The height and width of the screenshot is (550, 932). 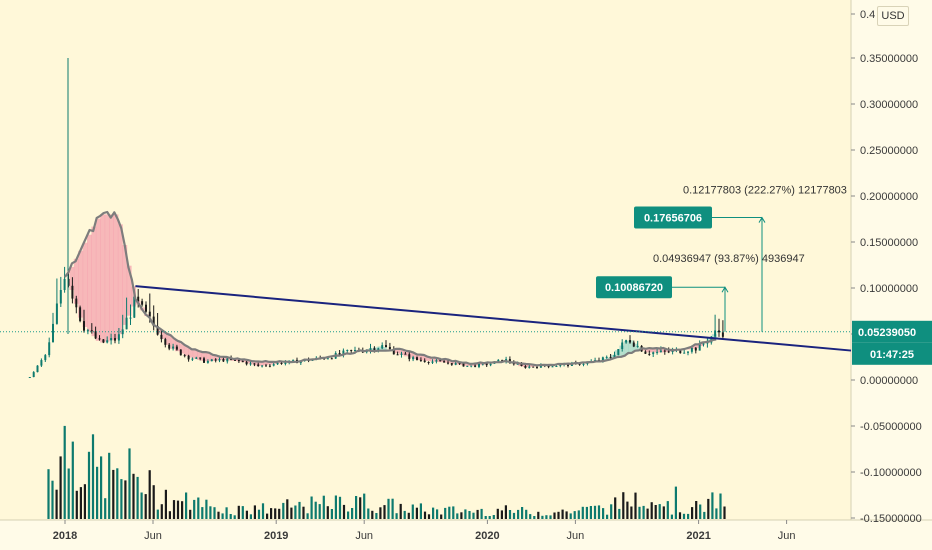 What do you see at coordinates (887, 333) in the screenshot?
I see `current-price-label: 0.05239050` at bounding box center [887, 333].